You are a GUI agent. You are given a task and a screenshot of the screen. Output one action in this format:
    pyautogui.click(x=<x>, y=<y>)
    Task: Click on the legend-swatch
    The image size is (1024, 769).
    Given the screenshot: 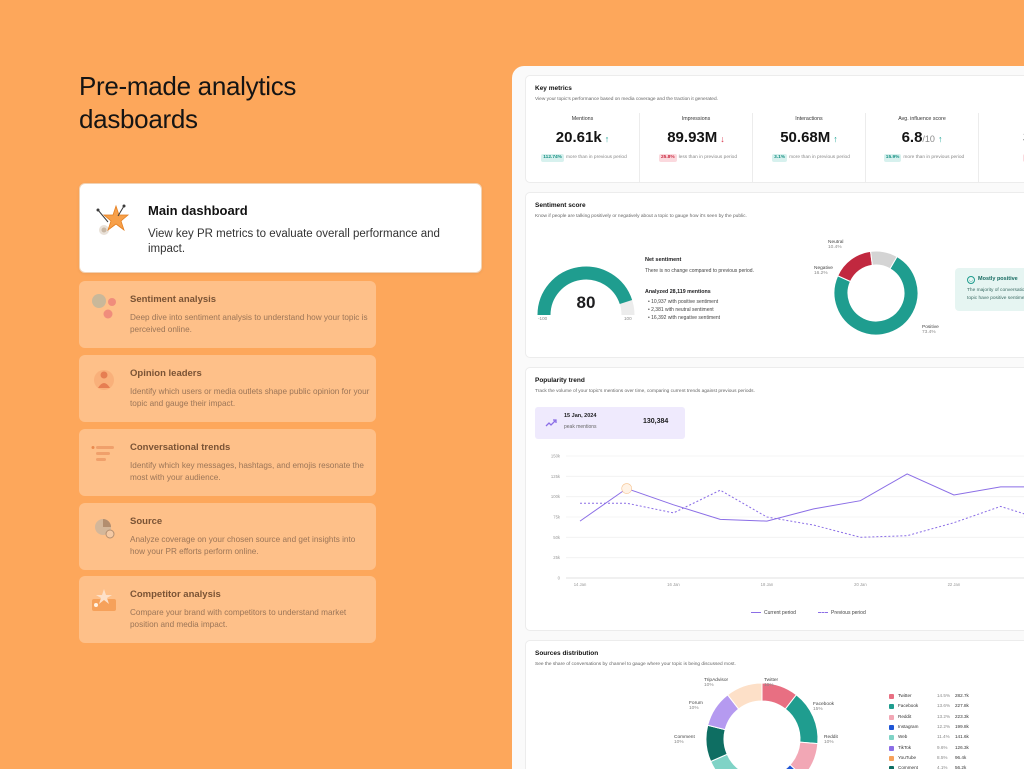 What is the action you would take?
    pyautogui.click(x=823, y=613)
    